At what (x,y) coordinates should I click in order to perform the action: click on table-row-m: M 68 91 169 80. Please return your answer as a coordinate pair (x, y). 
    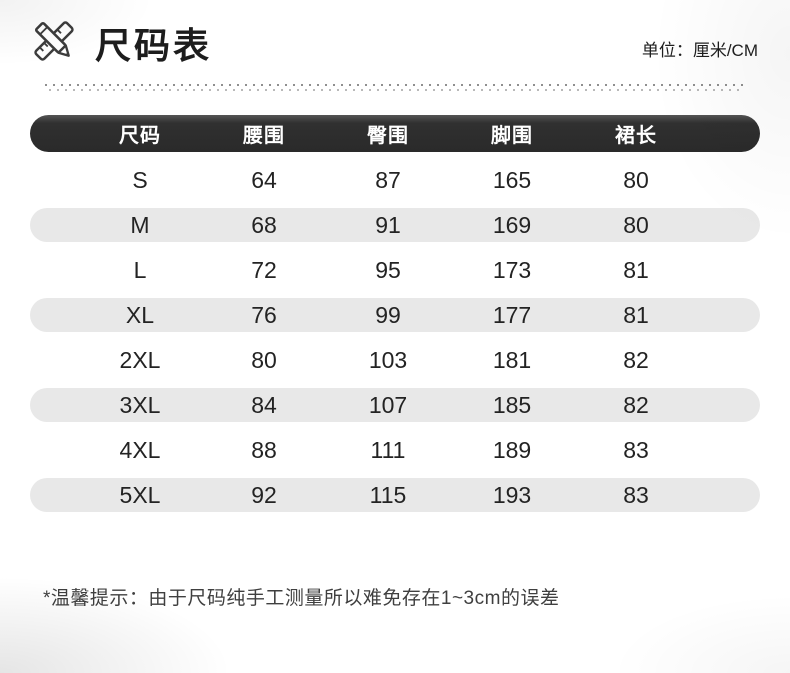
    Looking at the image, I should click on (395, 225).